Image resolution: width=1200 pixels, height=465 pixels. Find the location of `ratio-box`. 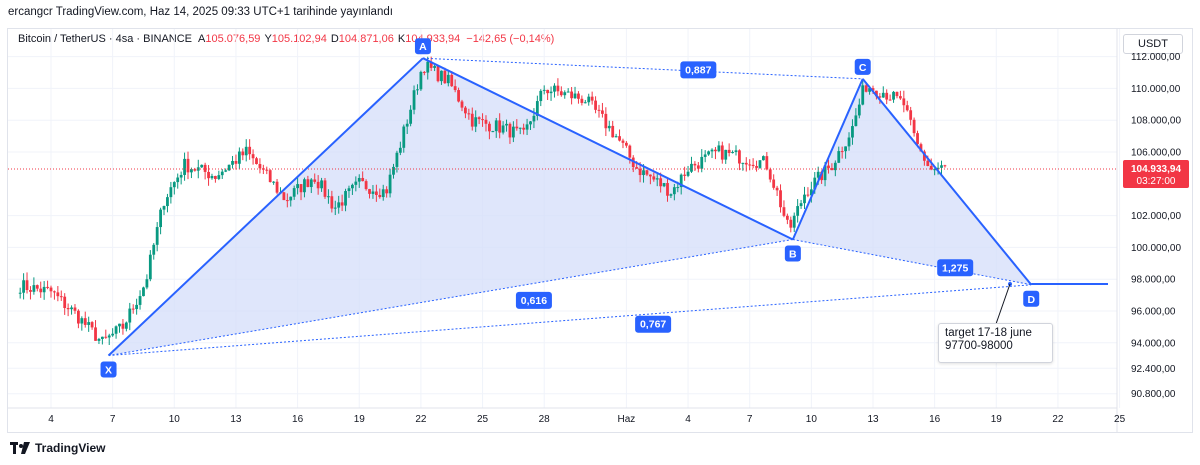

ratio-box is located at coordinates (533, 300).